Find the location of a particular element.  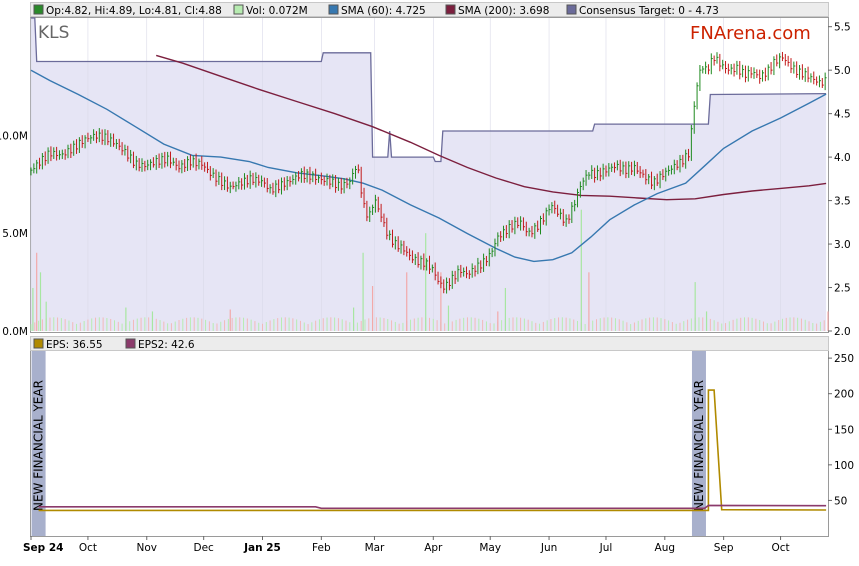

legend-volume: Vol: 0.072M is located at coordinates (270, 10).